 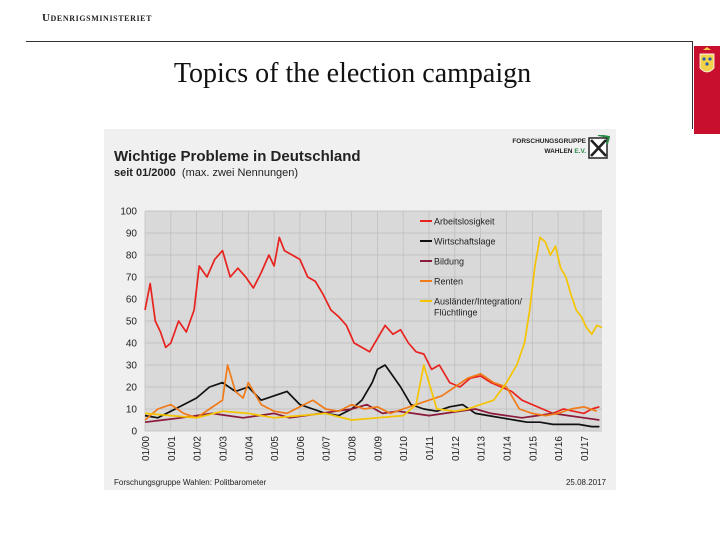 I want to click on x-tick-label: 01/10, so click(x=404, y=448).